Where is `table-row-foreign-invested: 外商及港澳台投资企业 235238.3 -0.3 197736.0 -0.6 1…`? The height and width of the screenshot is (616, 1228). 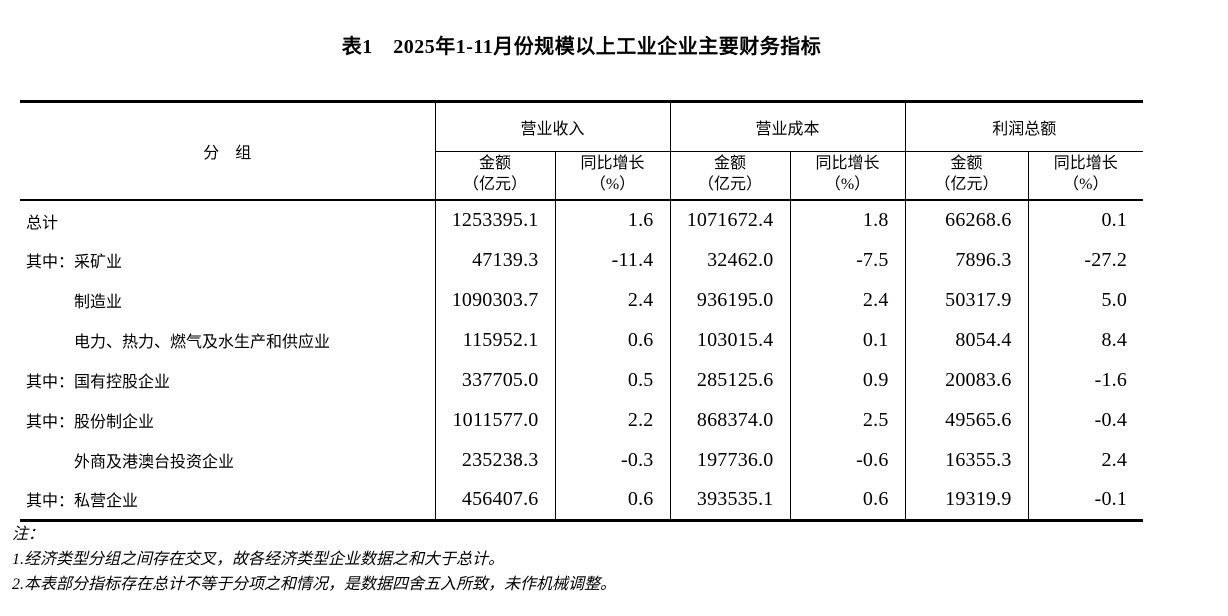
table-row-foreign-invested: 外商及港澳台投资企业 235238.3 -0.3 197736.0 -0.6 1… is located at coordinates (582, 460).